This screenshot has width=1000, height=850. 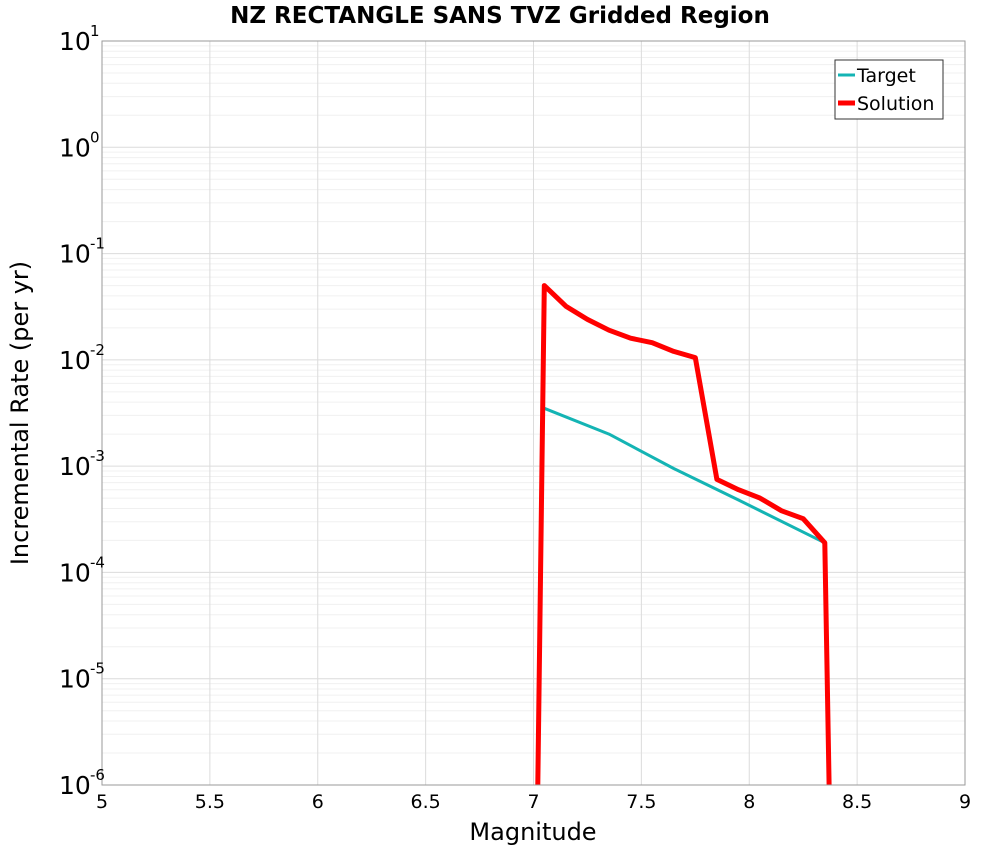 I want to click on y-tick-label: 10 -1, so click(x=82, y=252).